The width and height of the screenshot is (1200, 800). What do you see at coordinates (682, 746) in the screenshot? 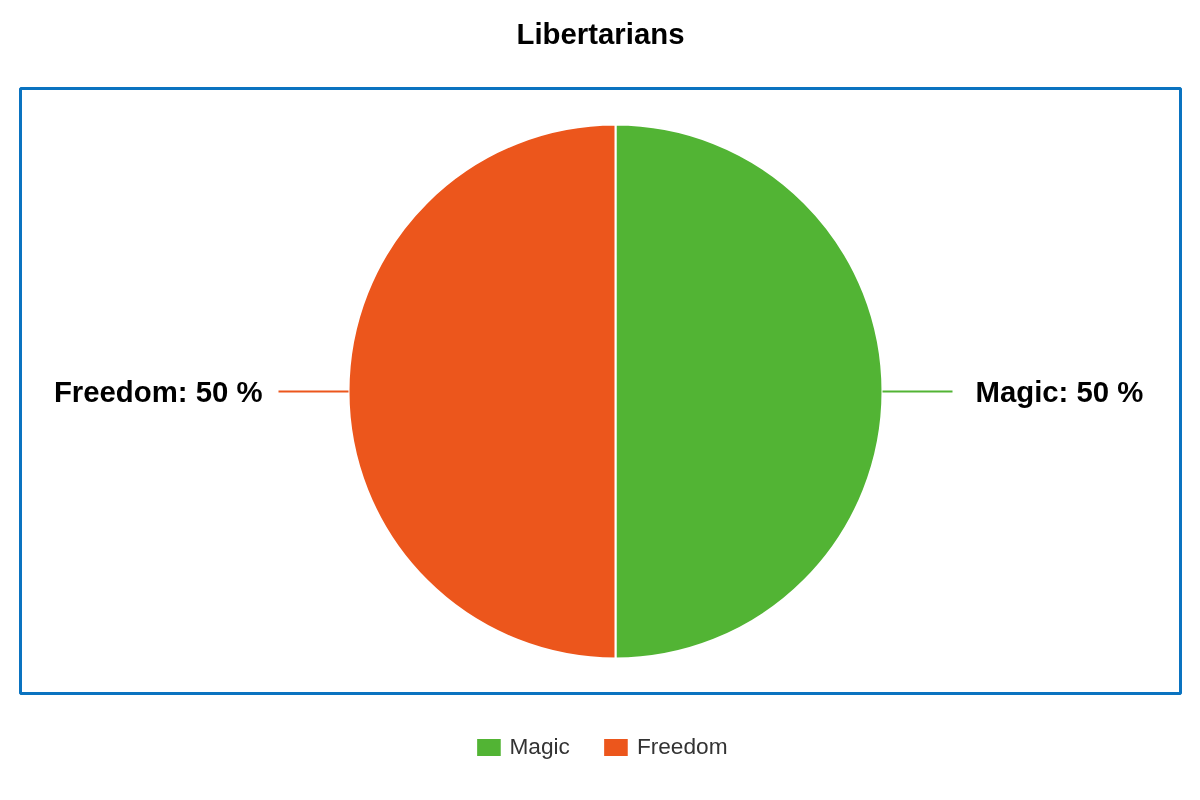
I see `legend-label: Freedom` at bounding box center [682, 746].